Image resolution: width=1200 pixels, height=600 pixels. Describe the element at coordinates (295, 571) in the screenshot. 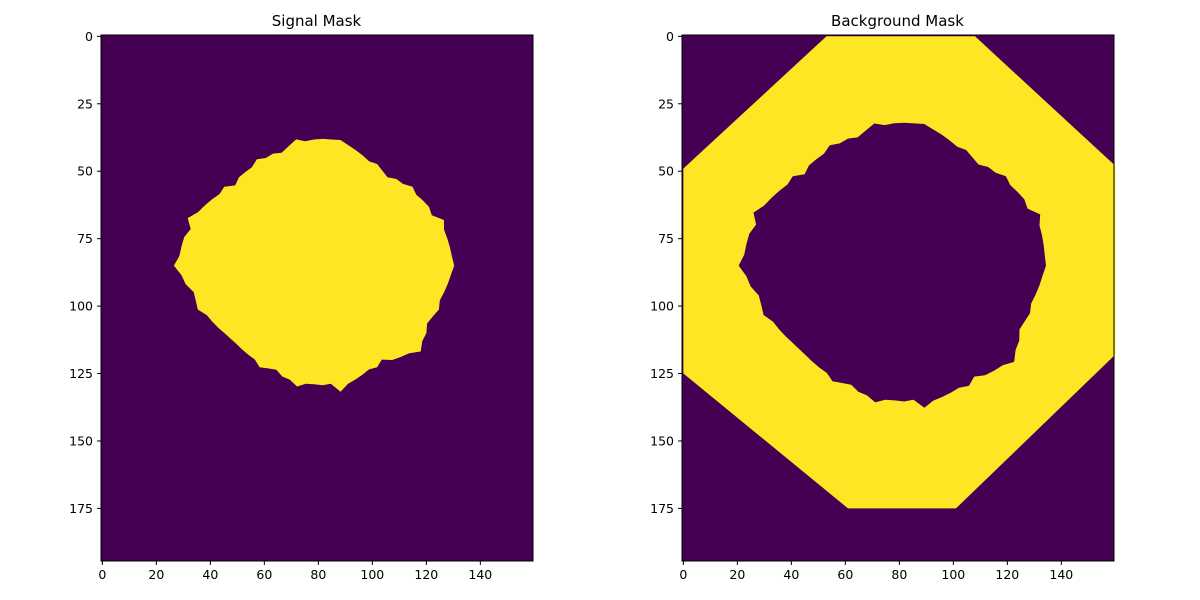

I see `signal-mask-x-axis: 0 20 40 60 80 100 120 140` at that location.